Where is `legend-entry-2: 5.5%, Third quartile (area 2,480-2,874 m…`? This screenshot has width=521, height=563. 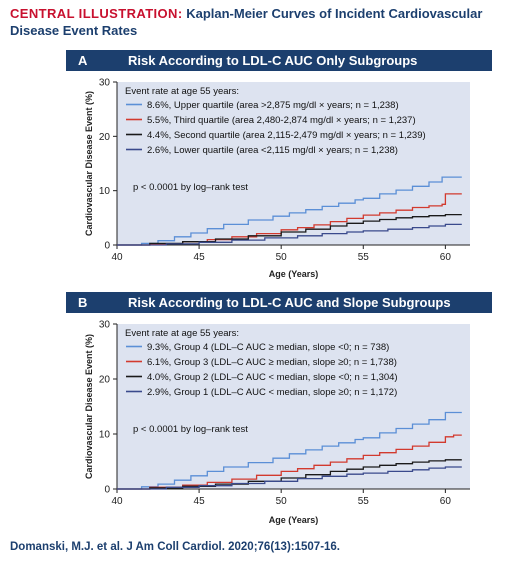
legend-entry-2: 5.5%, Third quartile (area 2,480-2,874 m… is located at coordinates (281, 120).